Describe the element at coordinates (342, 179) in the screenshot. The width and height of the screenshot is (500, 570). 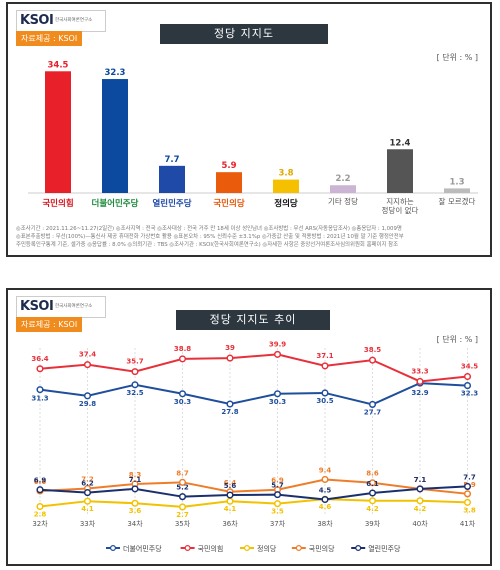
I see `data-label: 2.2` at that location.